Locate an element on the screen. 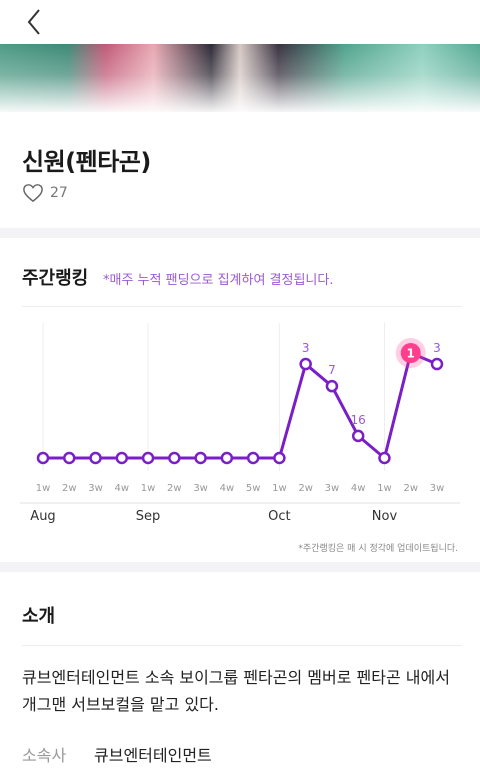 The image size is (480, 777). ranking-title: 주간랭킹 is located at coordinates (55, 278).